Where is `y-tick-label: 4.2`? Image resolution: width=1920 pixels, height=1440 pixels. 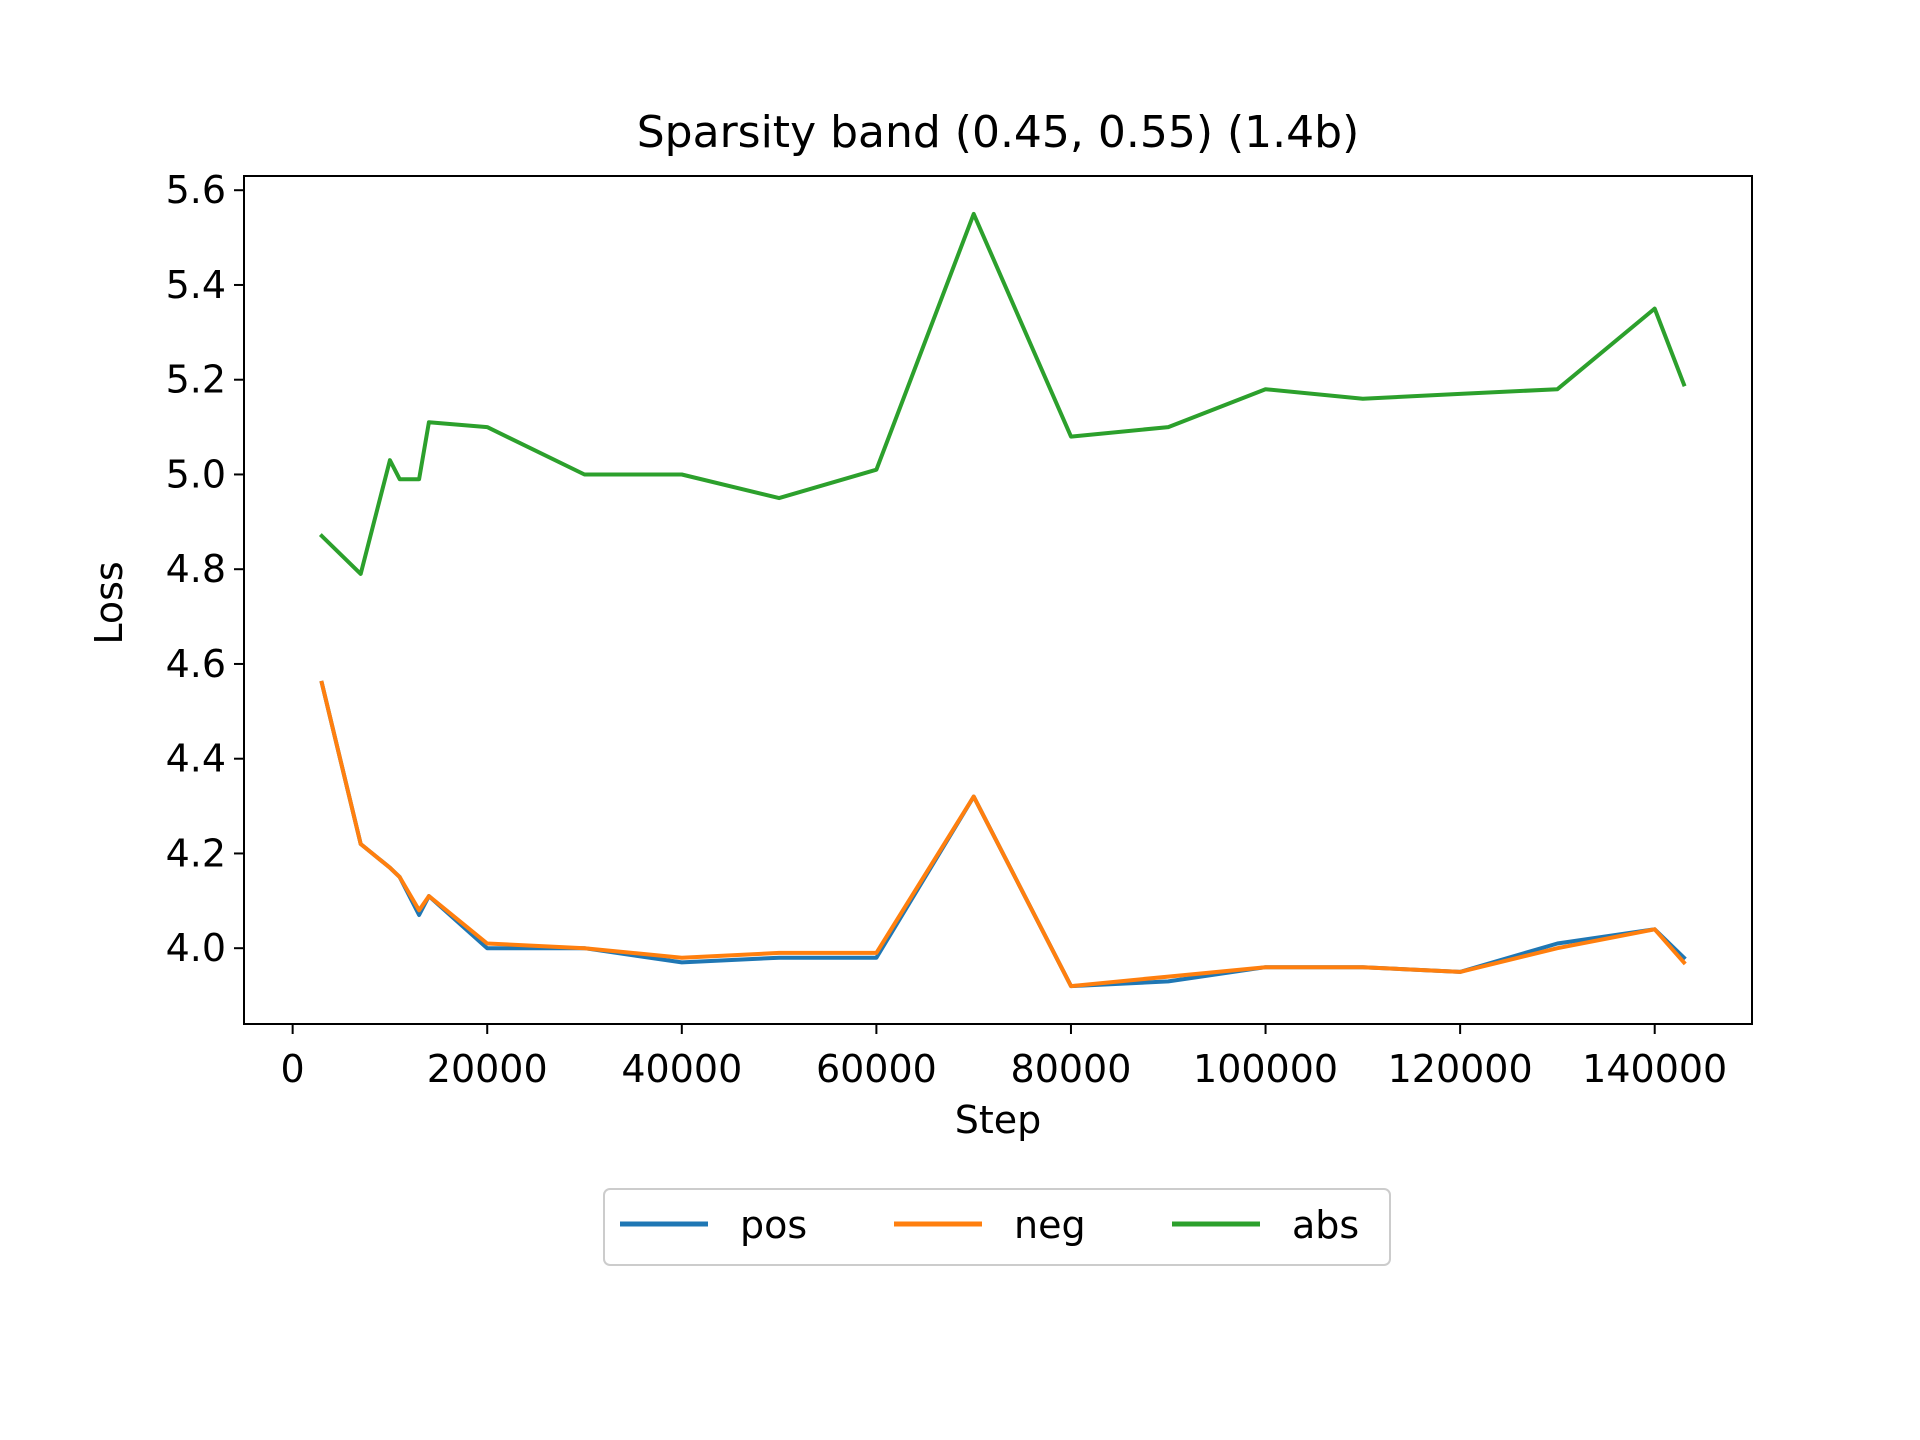
y-tick-label: 4.2 is located at coordinates (196, 853).